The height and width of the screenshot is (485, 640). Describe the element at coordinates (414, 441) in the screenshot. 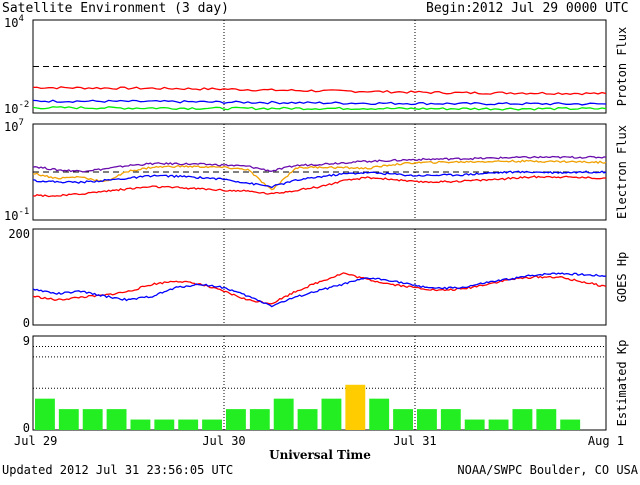

I see `x-tick-label: Jul 31` at that location.